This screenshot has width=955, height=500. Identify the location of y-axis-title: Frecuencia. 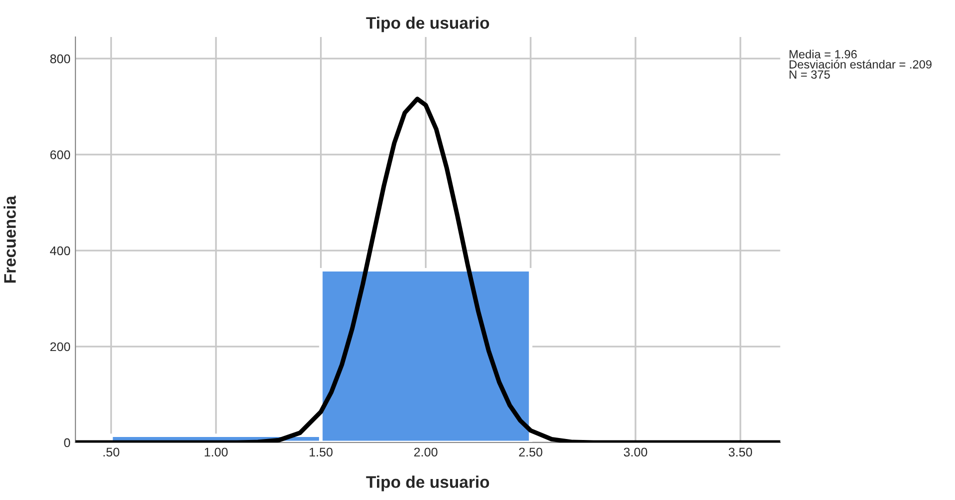
(10, 239).